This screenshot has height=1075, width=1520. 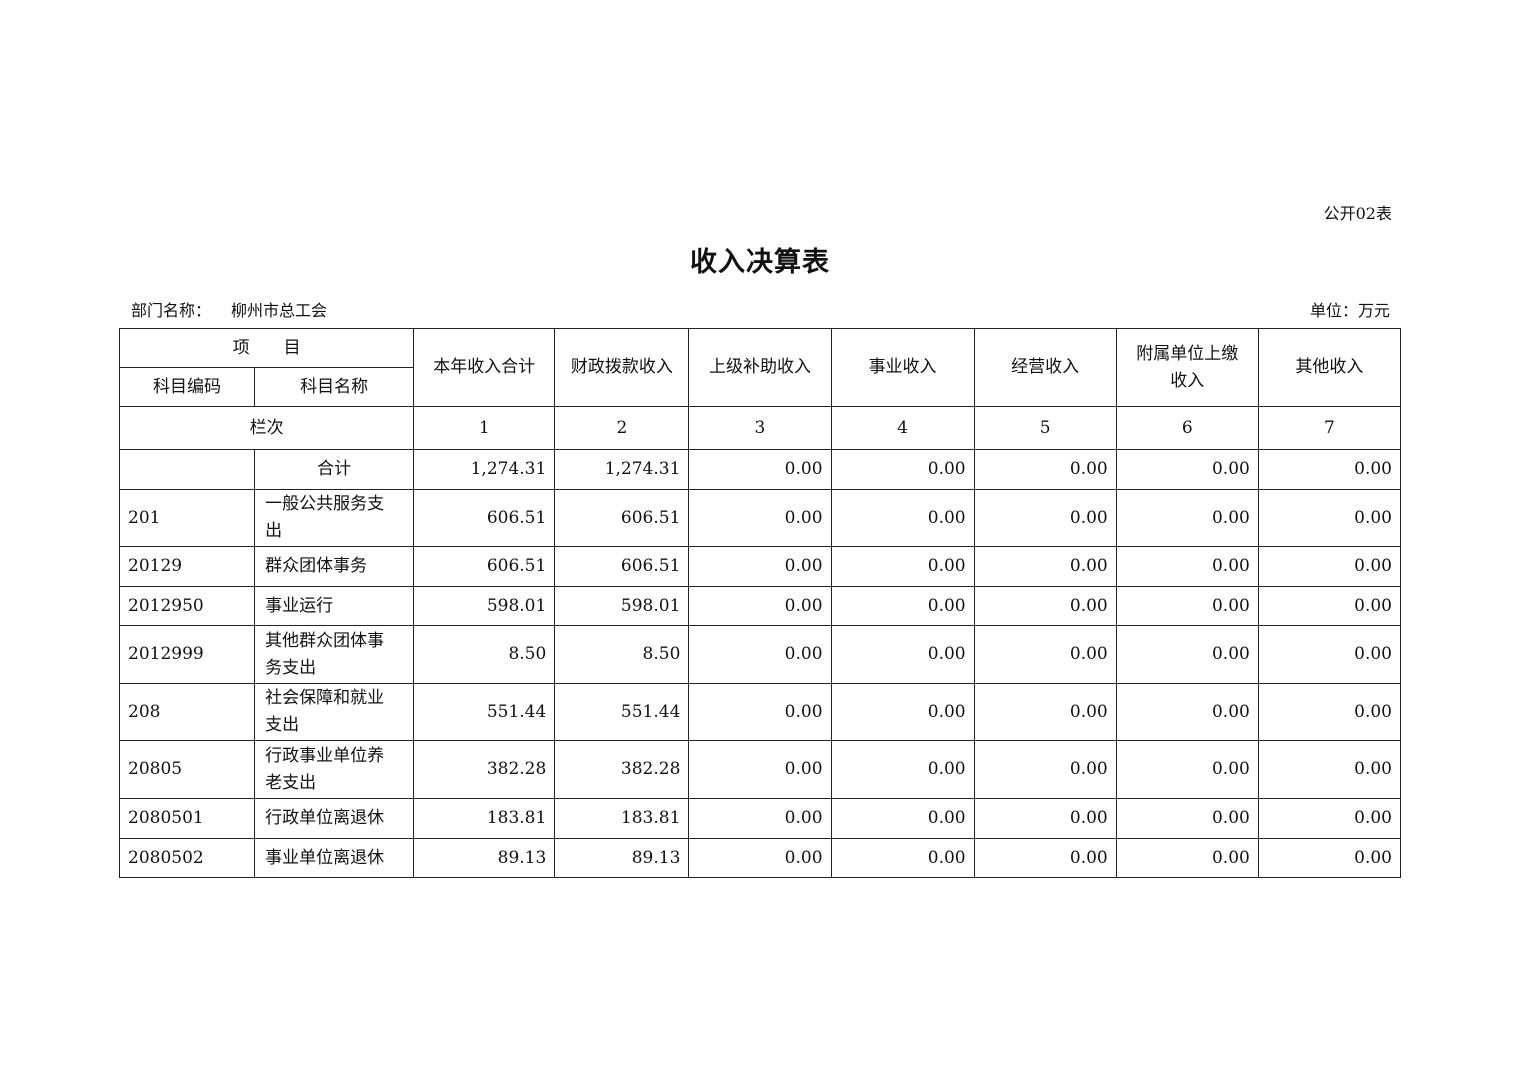 What do you see at coordinates (187, 818) in the screenshot?
I see `subject-code: 2080501` at bounding box center [187, 818].